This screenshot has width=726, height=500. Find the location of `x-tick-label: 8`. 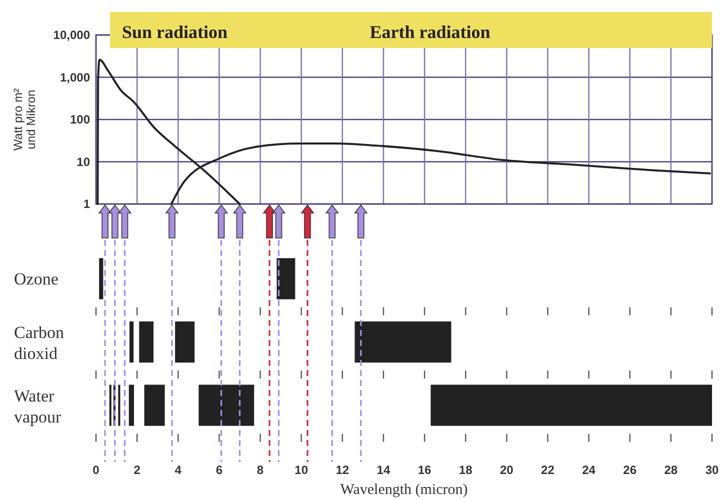

x-tick-label: 8 is located at coordinates (260, 470).